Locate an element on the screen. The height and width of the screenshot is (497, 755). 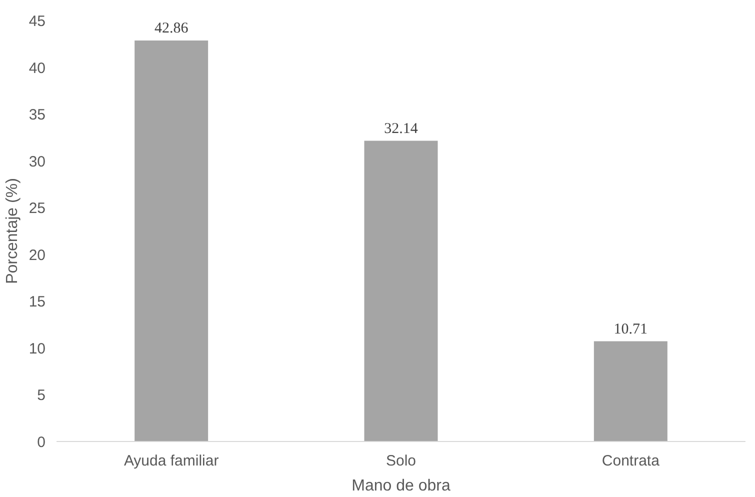
y-tick-label: 20 is located at coordinates (37, 255).